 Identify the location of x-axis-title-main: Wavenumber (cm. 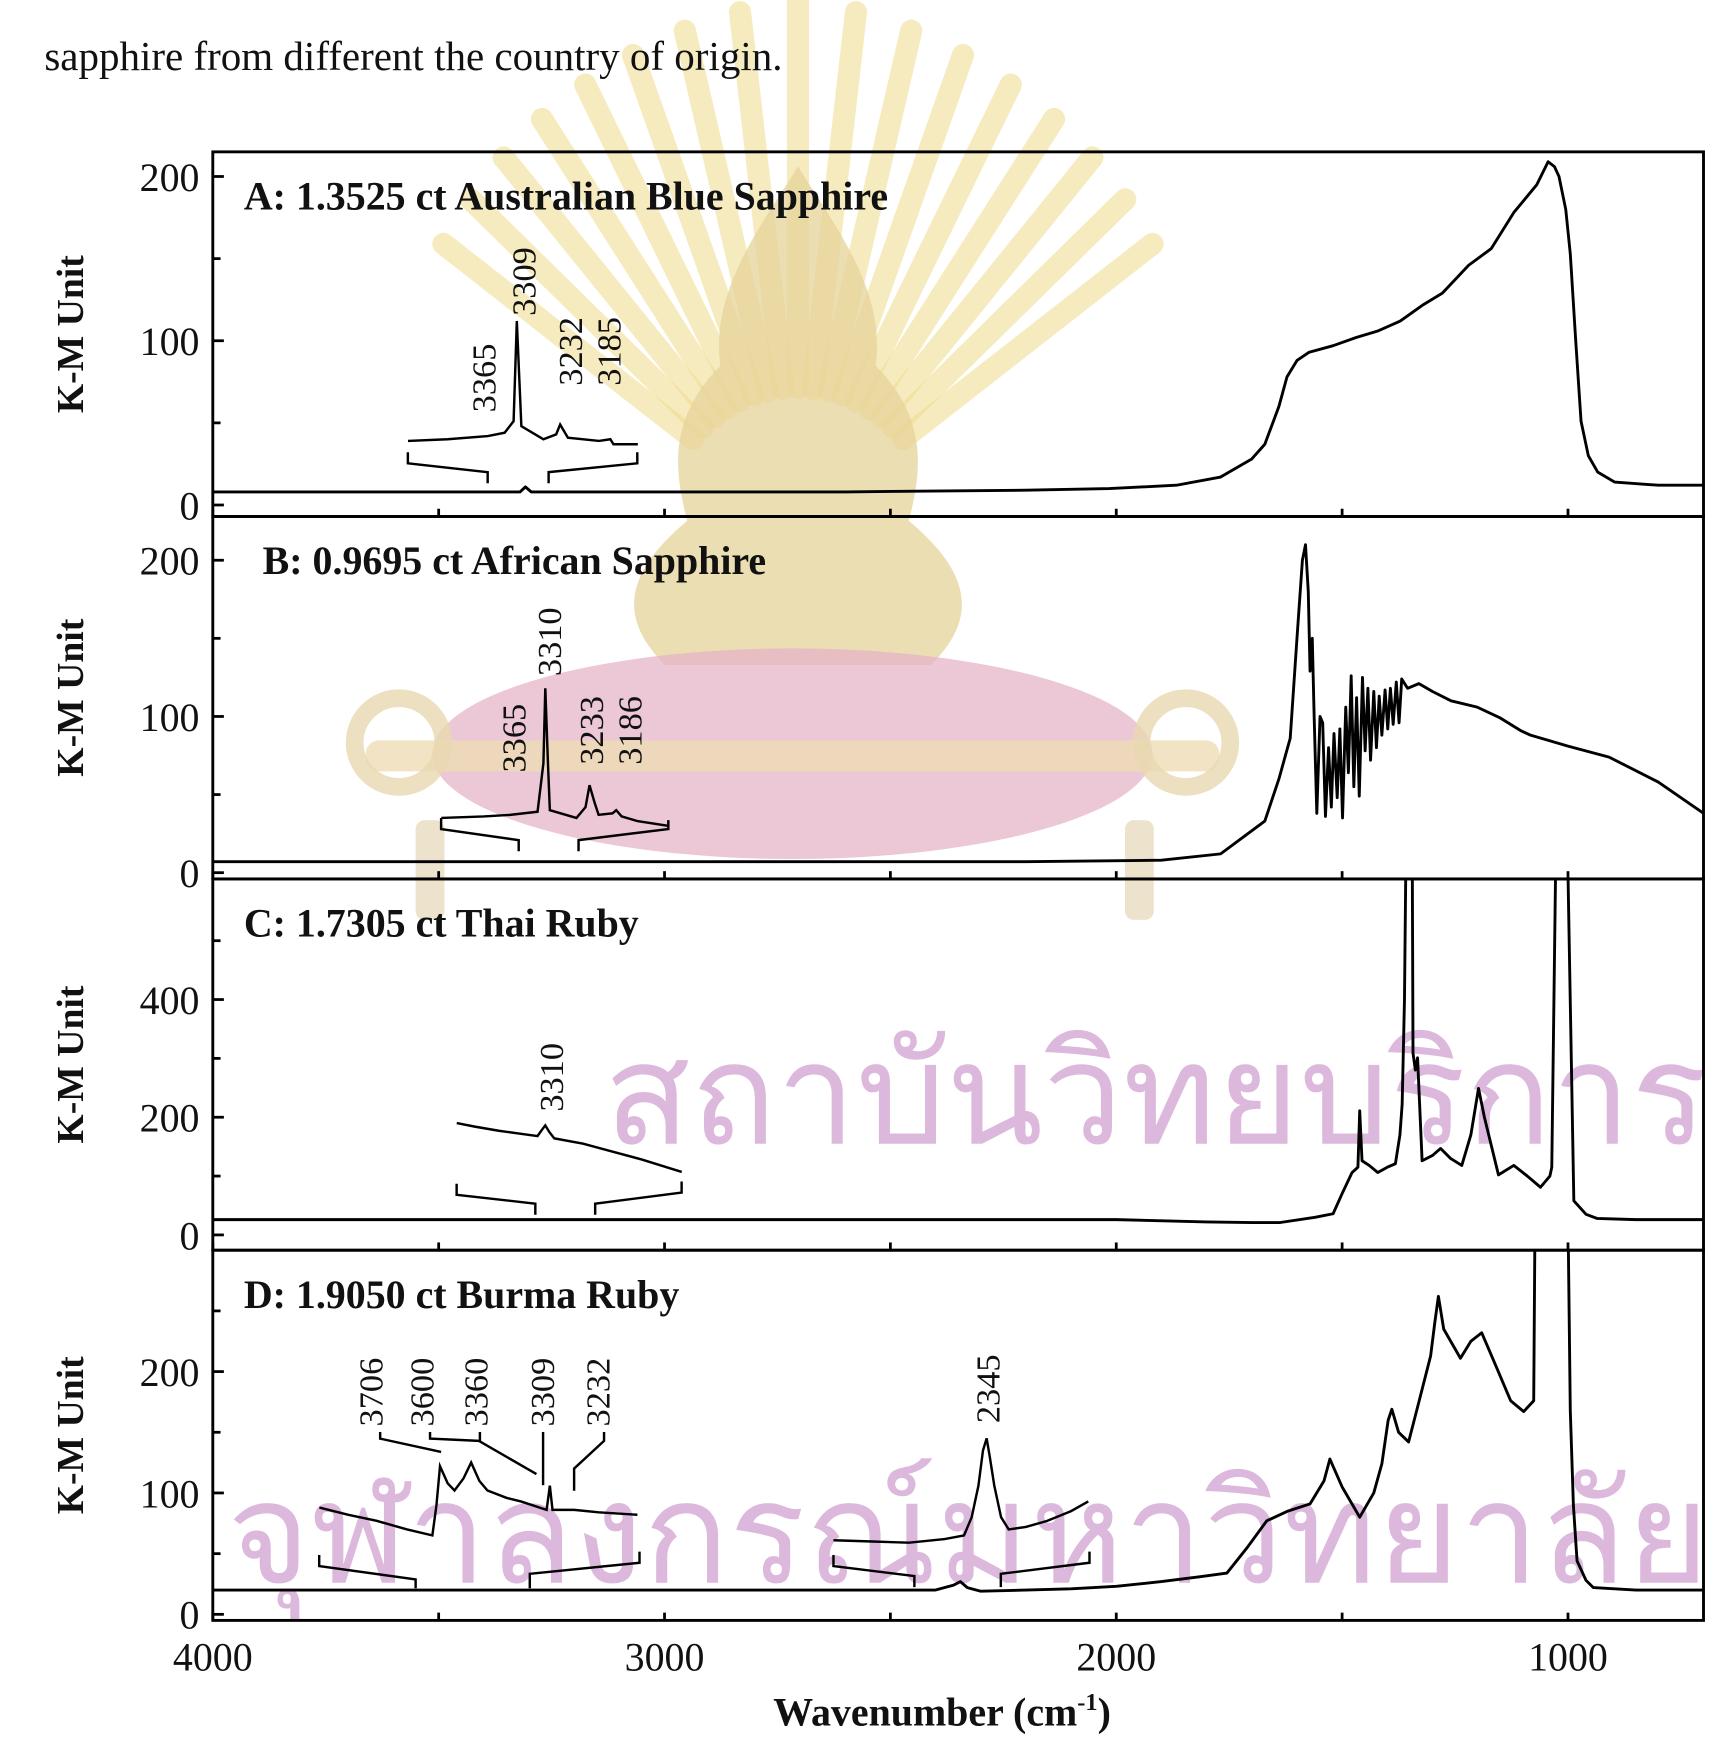
(925, 1712).